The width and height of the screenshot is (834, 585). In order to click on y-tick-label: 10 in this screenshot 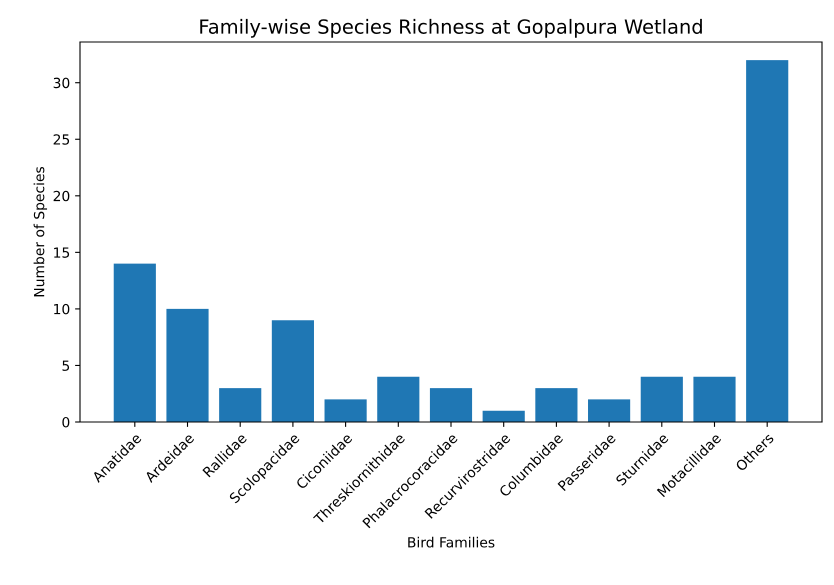, I will do `click(62, 309)`.